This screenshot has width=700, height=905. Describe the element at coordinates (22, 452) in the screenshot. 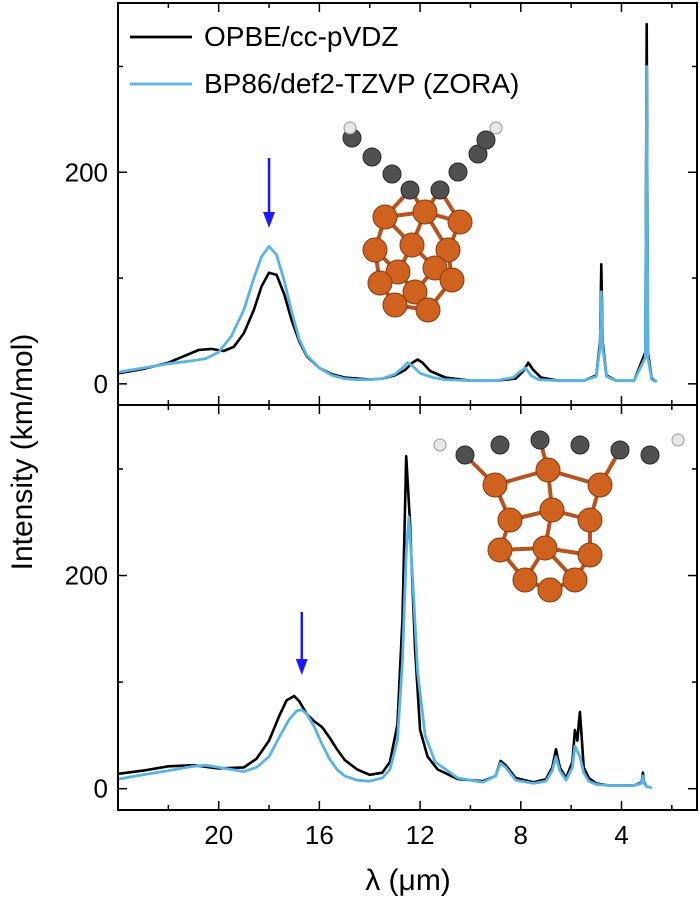

I see `y-axis-label: Intensity (km/mol)` at that location.